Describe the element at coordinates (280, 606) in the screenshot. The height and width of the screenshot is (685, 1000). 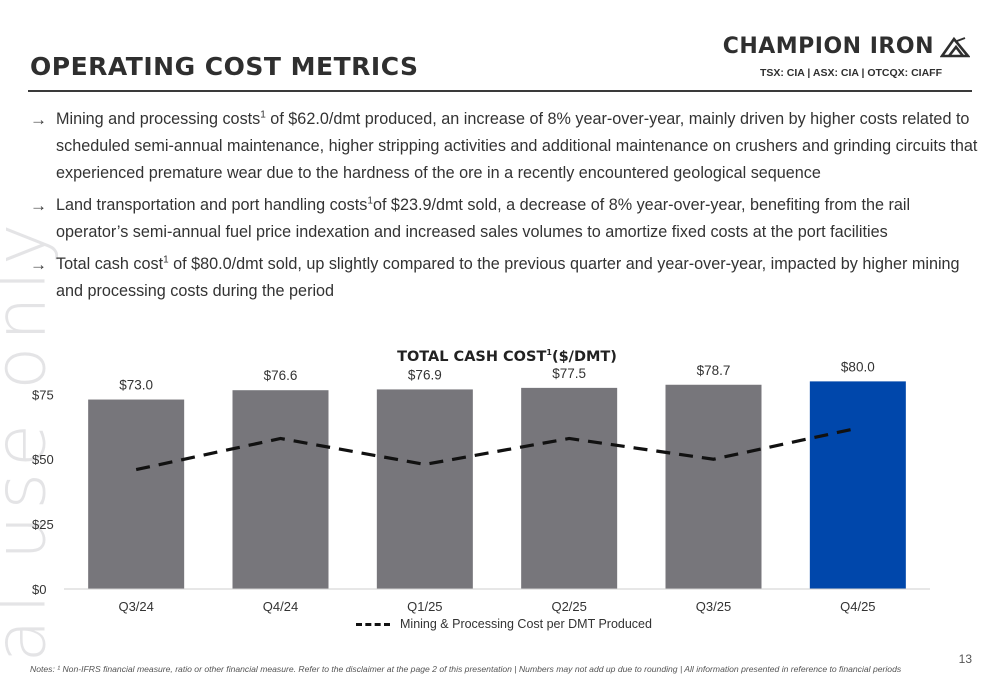
I see `x-tick-label: Q4/24` at that location.